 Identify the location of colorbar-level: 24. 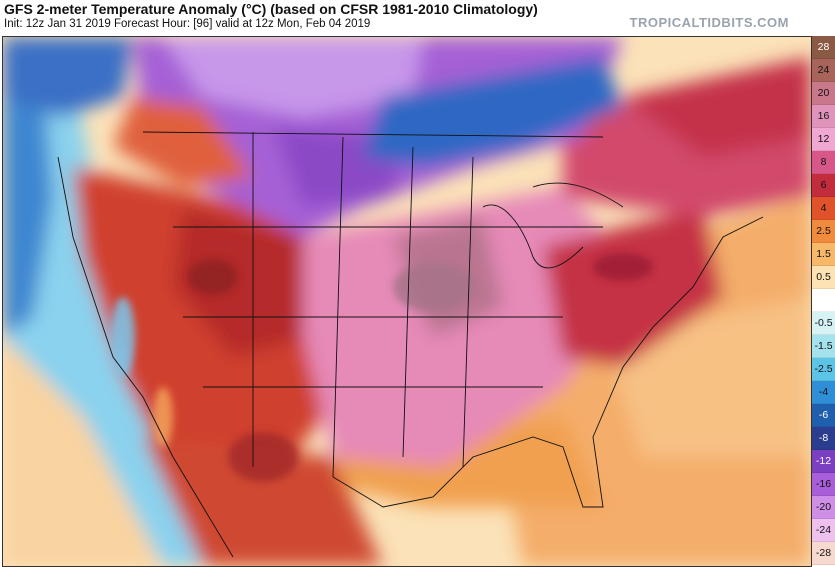
(823, 70).